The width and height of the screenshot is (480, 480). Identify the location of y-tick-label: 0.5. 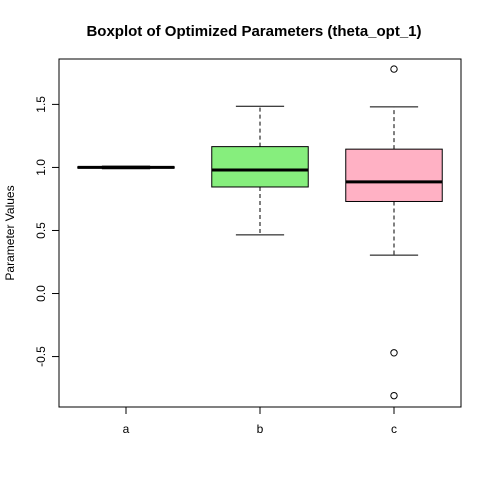
(41, 230).